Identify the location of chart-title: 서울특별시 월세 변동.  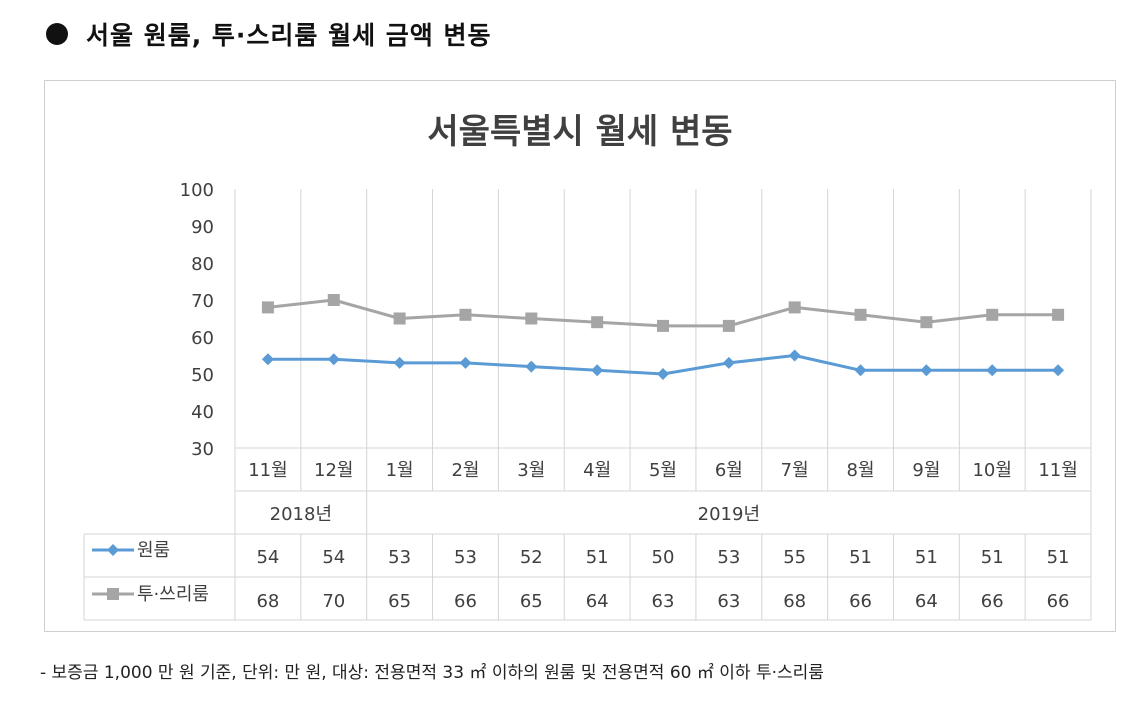
(579, 132).